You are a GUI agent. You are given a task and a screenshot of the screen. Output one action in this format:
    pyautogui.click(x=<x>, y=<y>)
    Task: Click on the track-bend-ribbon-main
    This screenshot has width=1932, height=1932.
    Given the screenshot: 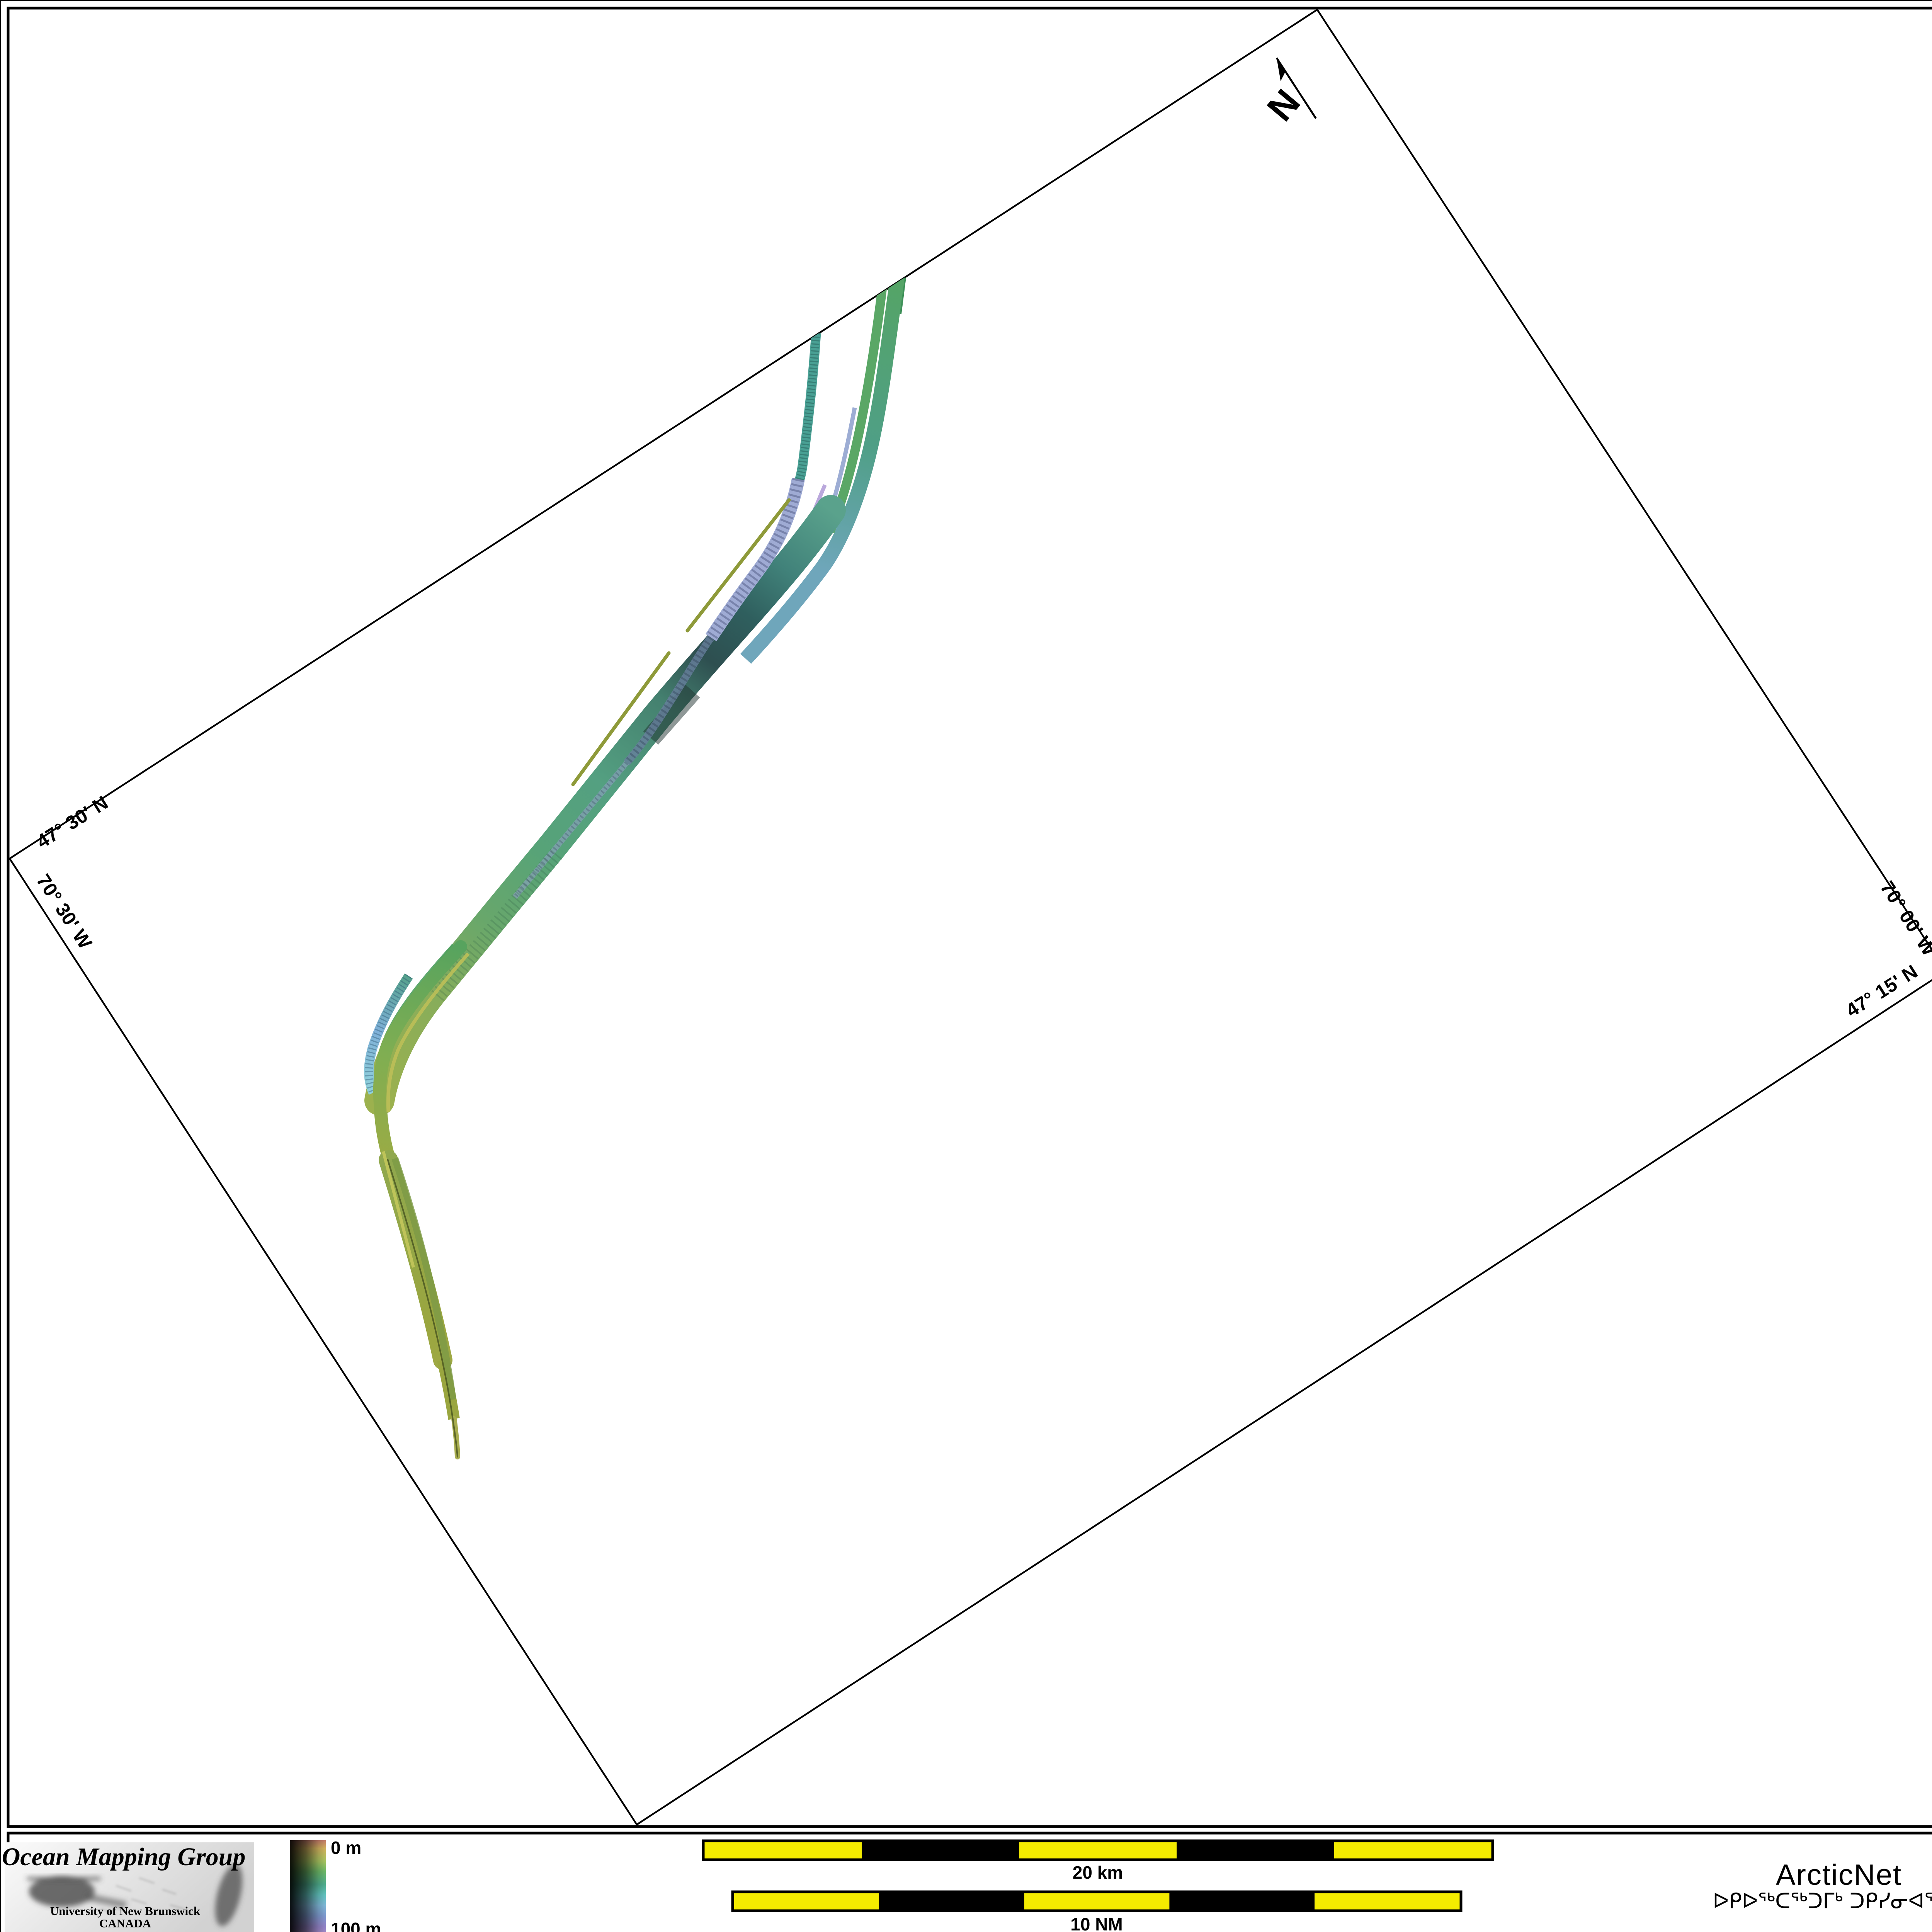 What is the action you would take?
    pyautogui.click(x=420, y=1054)
    